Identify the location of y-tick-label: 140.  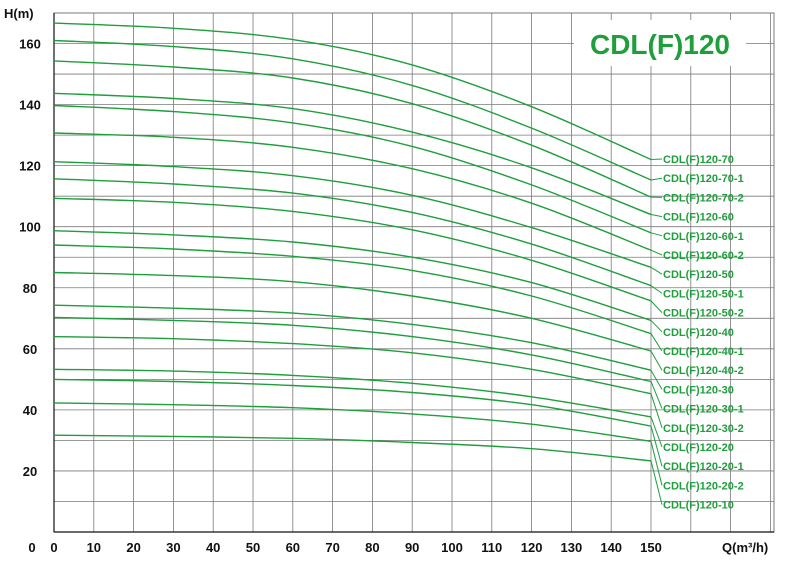
(30, 105).